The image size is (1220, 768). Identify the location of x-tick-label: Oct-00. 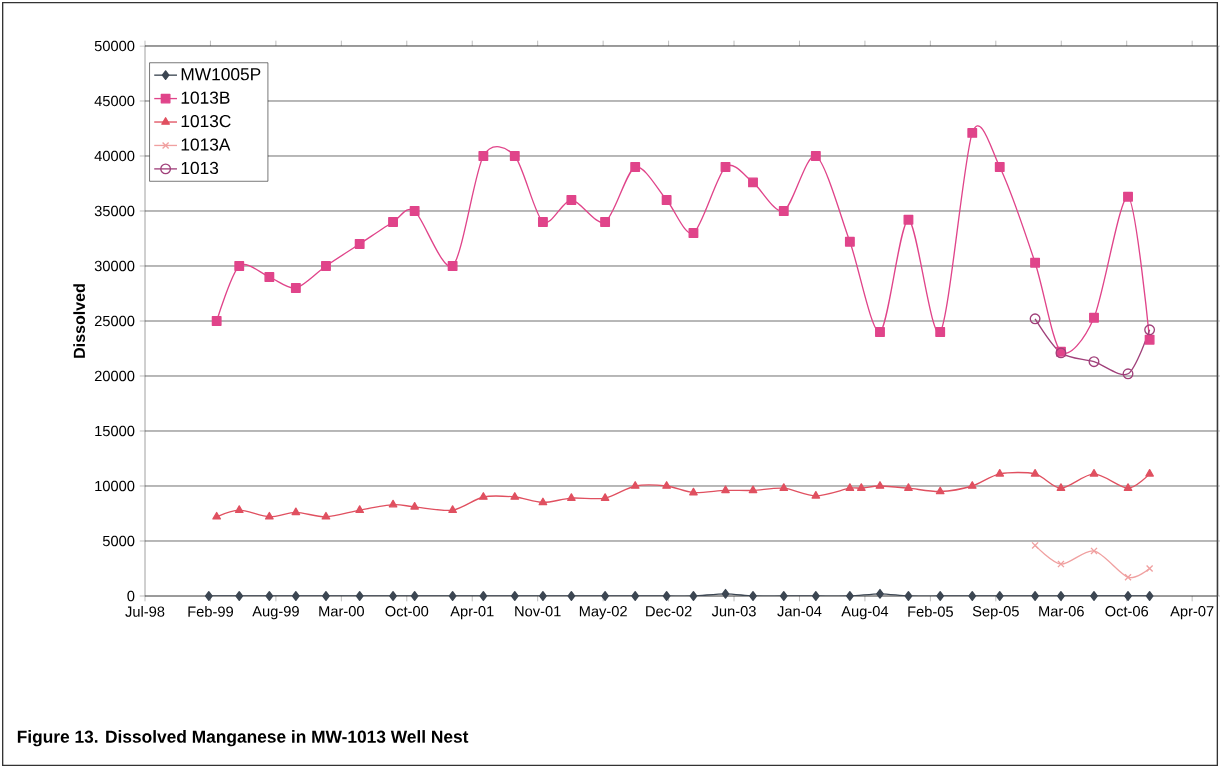
(407, 611).